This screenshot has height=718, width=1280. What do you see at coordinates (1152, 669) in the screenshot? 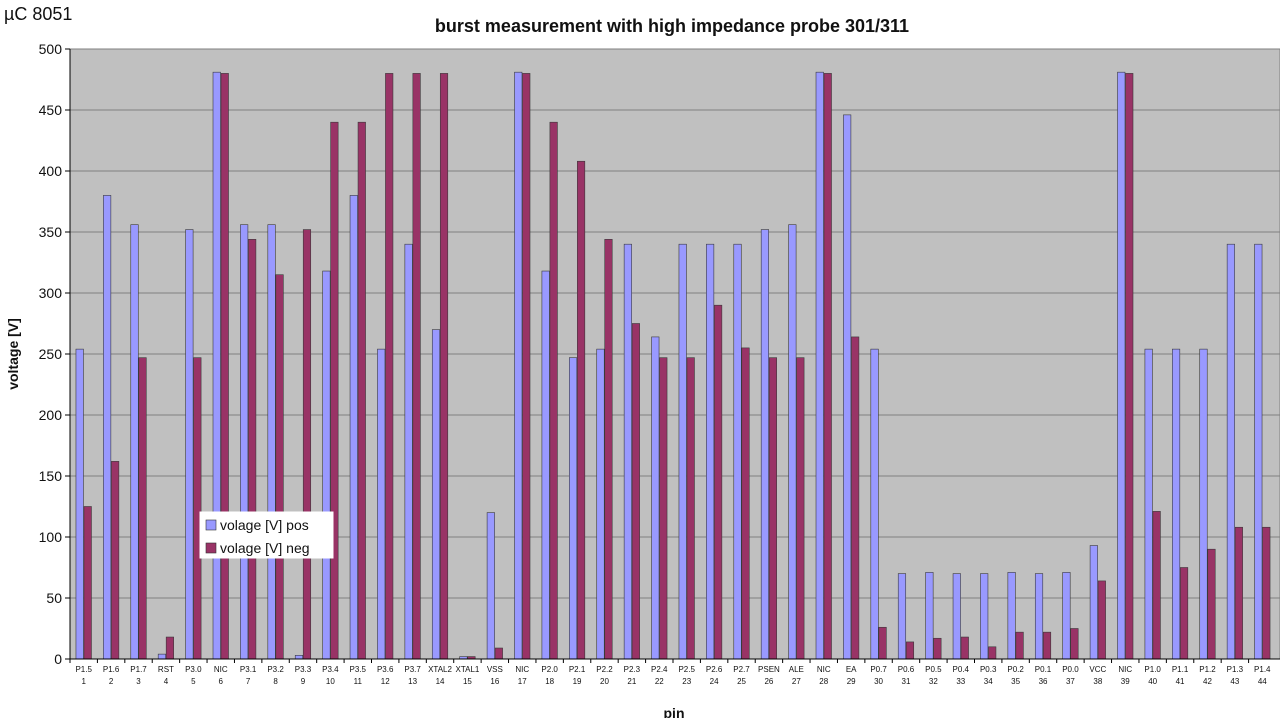
I see `x-tick-label-pin: P1.0` at bounding box center [1152, 669].